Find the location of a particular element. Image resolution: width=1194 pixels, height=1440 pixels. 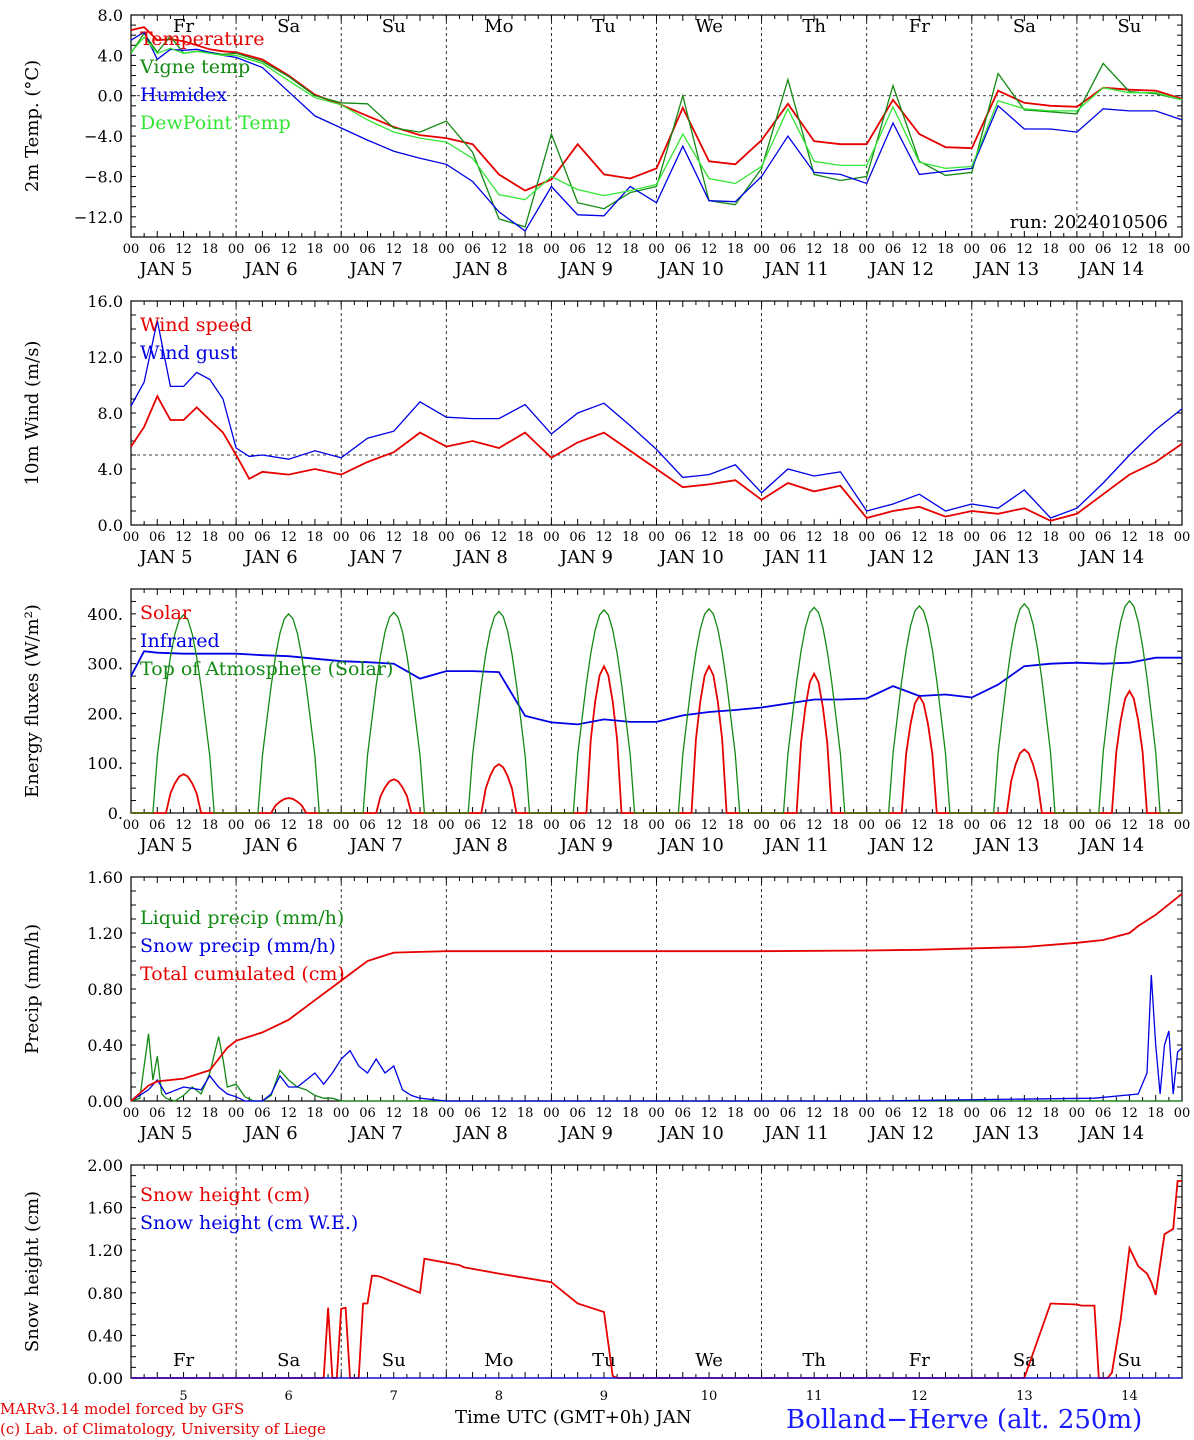

day-number-label: 7 is located at coordinates (394, 1396).